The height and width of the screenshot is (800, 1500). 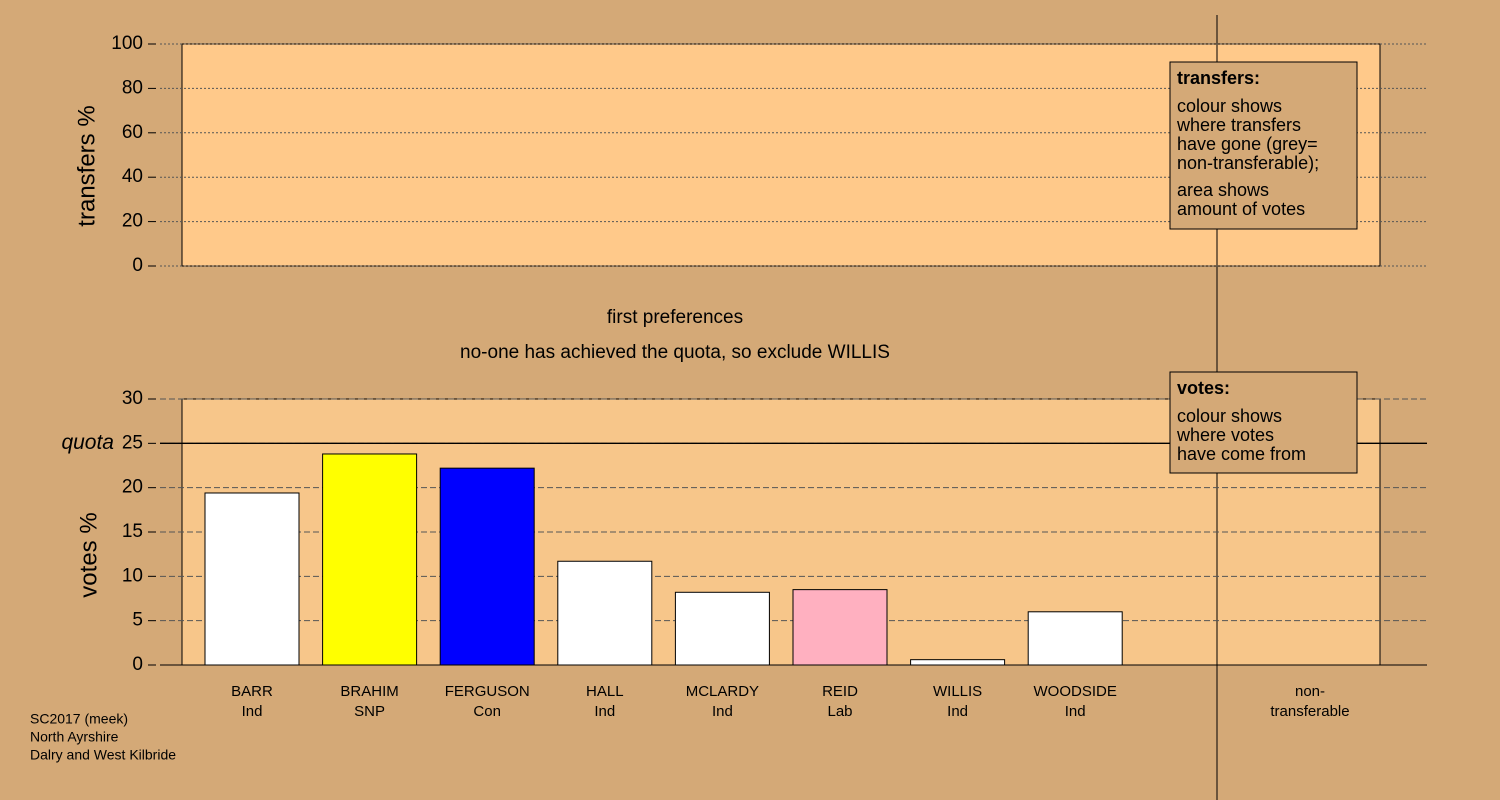 What do you see at coordinates (1241, 209) in the screenshot?
I see `legend-text: amount of votes` at bounding box center [1241, 209].